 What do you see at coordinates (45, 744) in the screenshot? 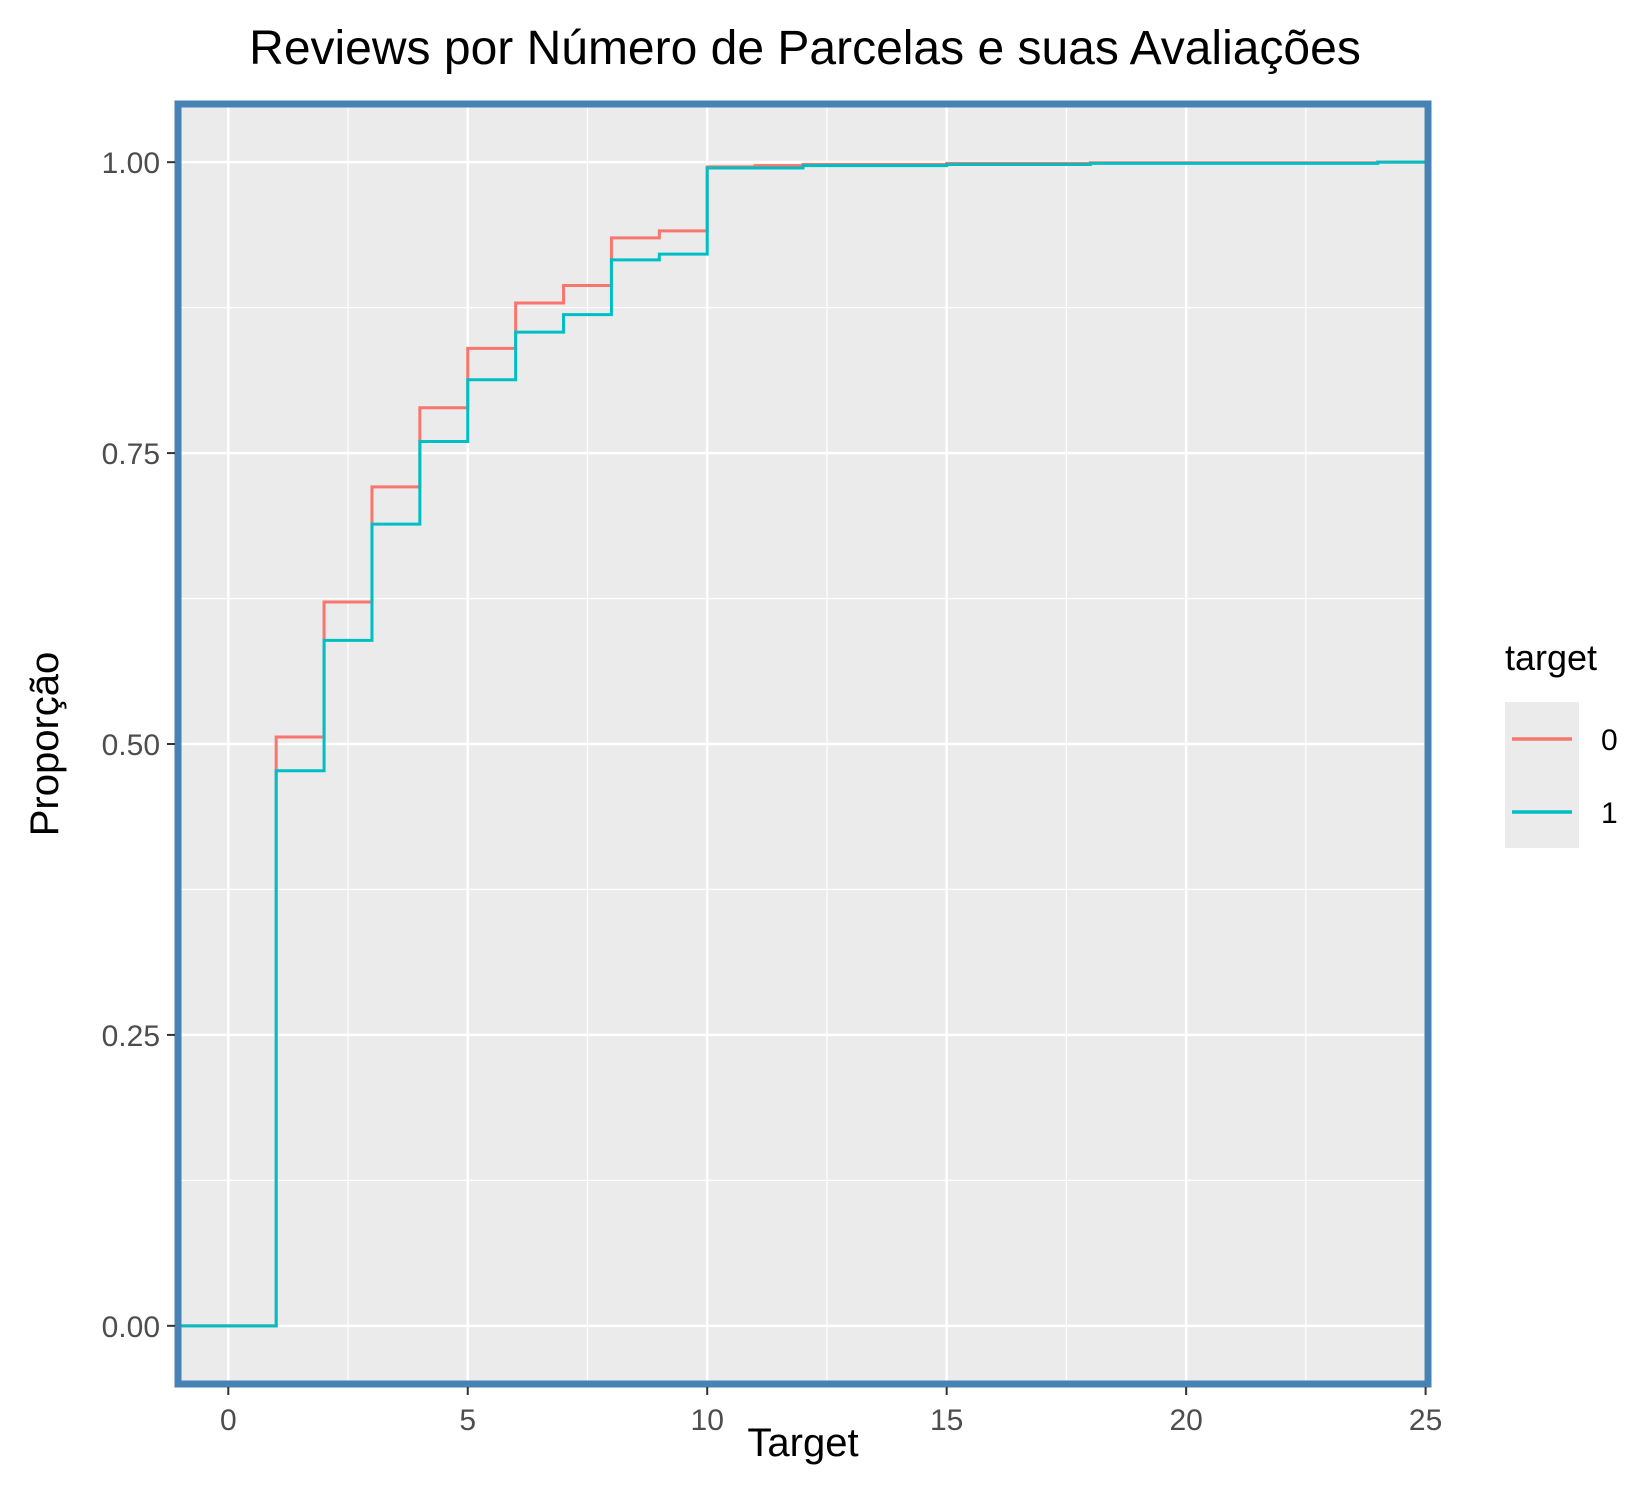
I see `y-axis-title: Proporção` at bounding box center [45, 744].